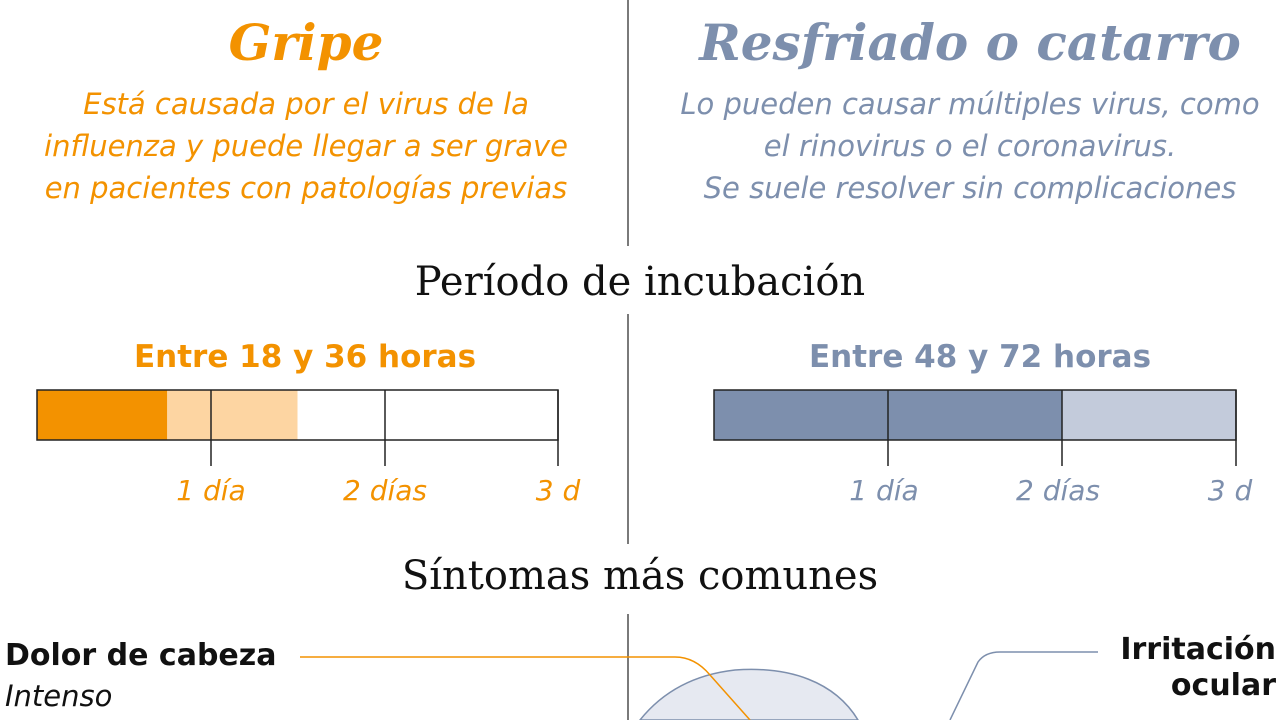 The height and width of the screenshot is (720, 1280). I want to click on flu-tick-label-2: 2 días, so click(384, 490).